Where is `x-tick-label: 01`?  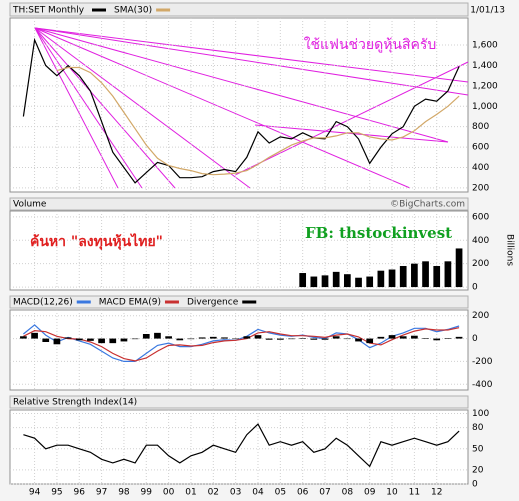 x-tick-label: 01 is located at coordinates (190, 493).